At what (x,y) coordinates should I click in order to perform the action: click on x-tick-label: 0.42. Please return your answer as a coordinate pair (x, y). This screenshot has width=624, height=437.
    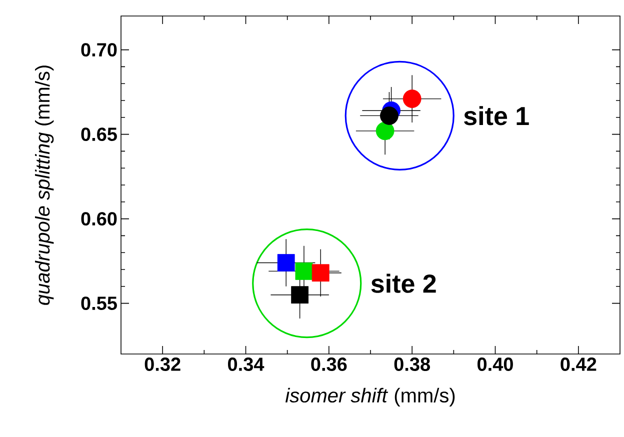
    Looking at the image, I should click on (578, 364).